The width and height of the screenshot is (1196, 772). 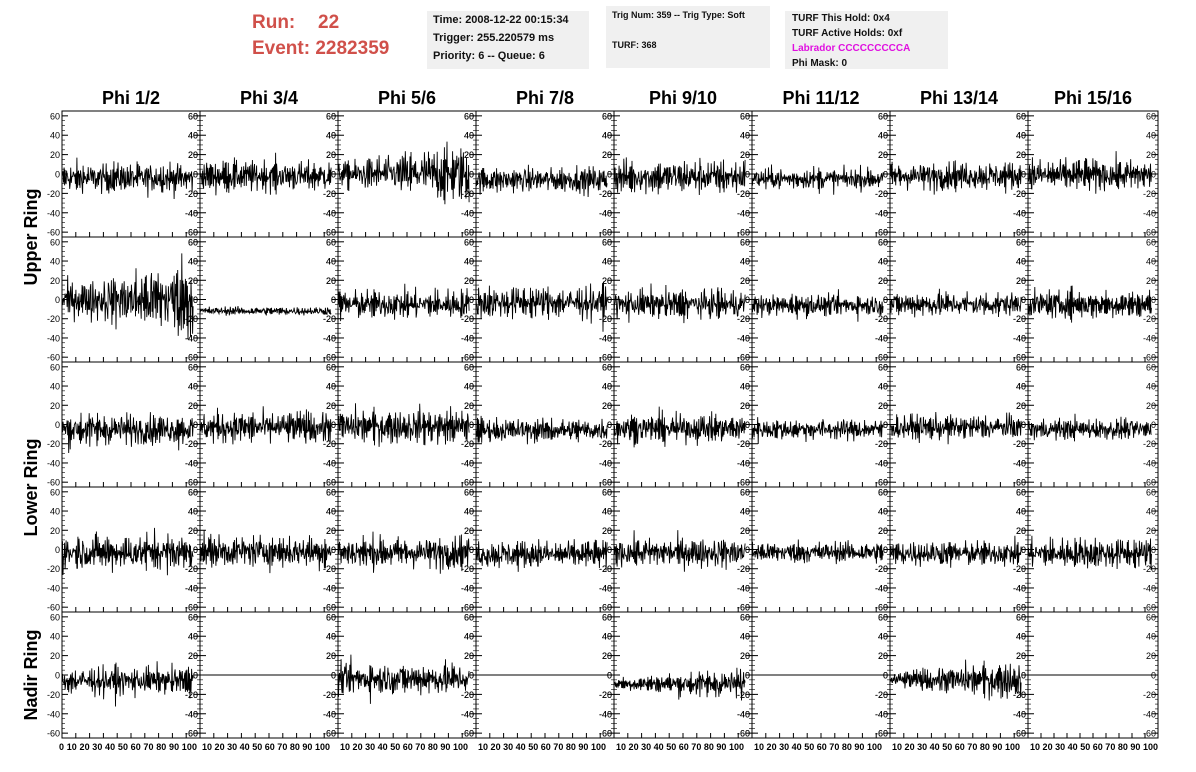 I want to click on column-header: Phi 7/8, so click(x=545, y=98).